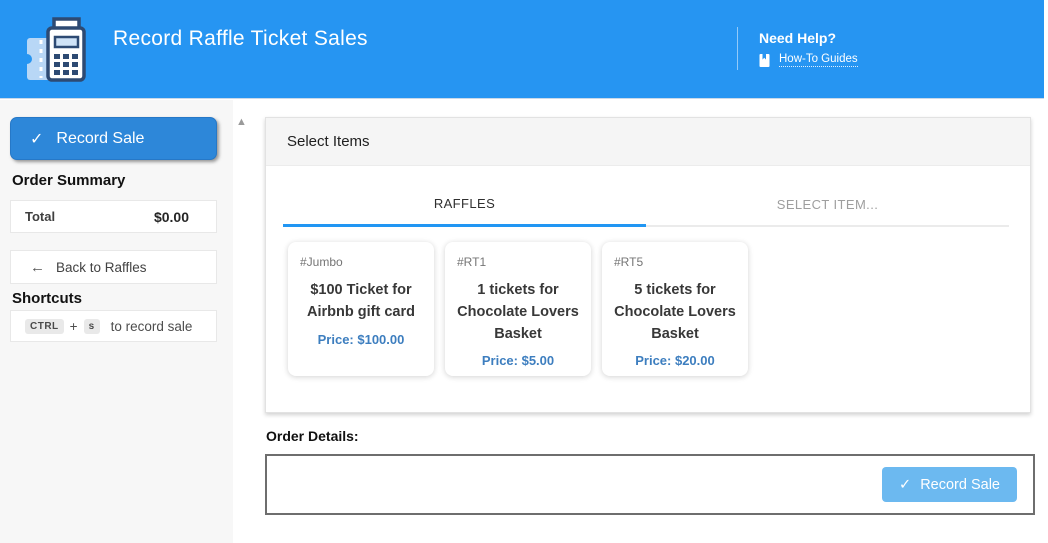  Describe the element at coordinates (101, 267) in the screenshot. I see `back-to-raffles-label: Back to Raffles` at that location.